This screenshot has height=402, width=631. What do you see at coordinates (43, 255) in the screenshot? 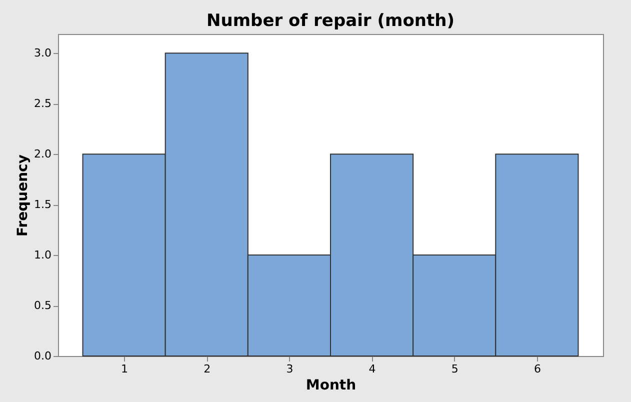
I see `y-tick-label: 1.0` at bounding box center [43, 255].